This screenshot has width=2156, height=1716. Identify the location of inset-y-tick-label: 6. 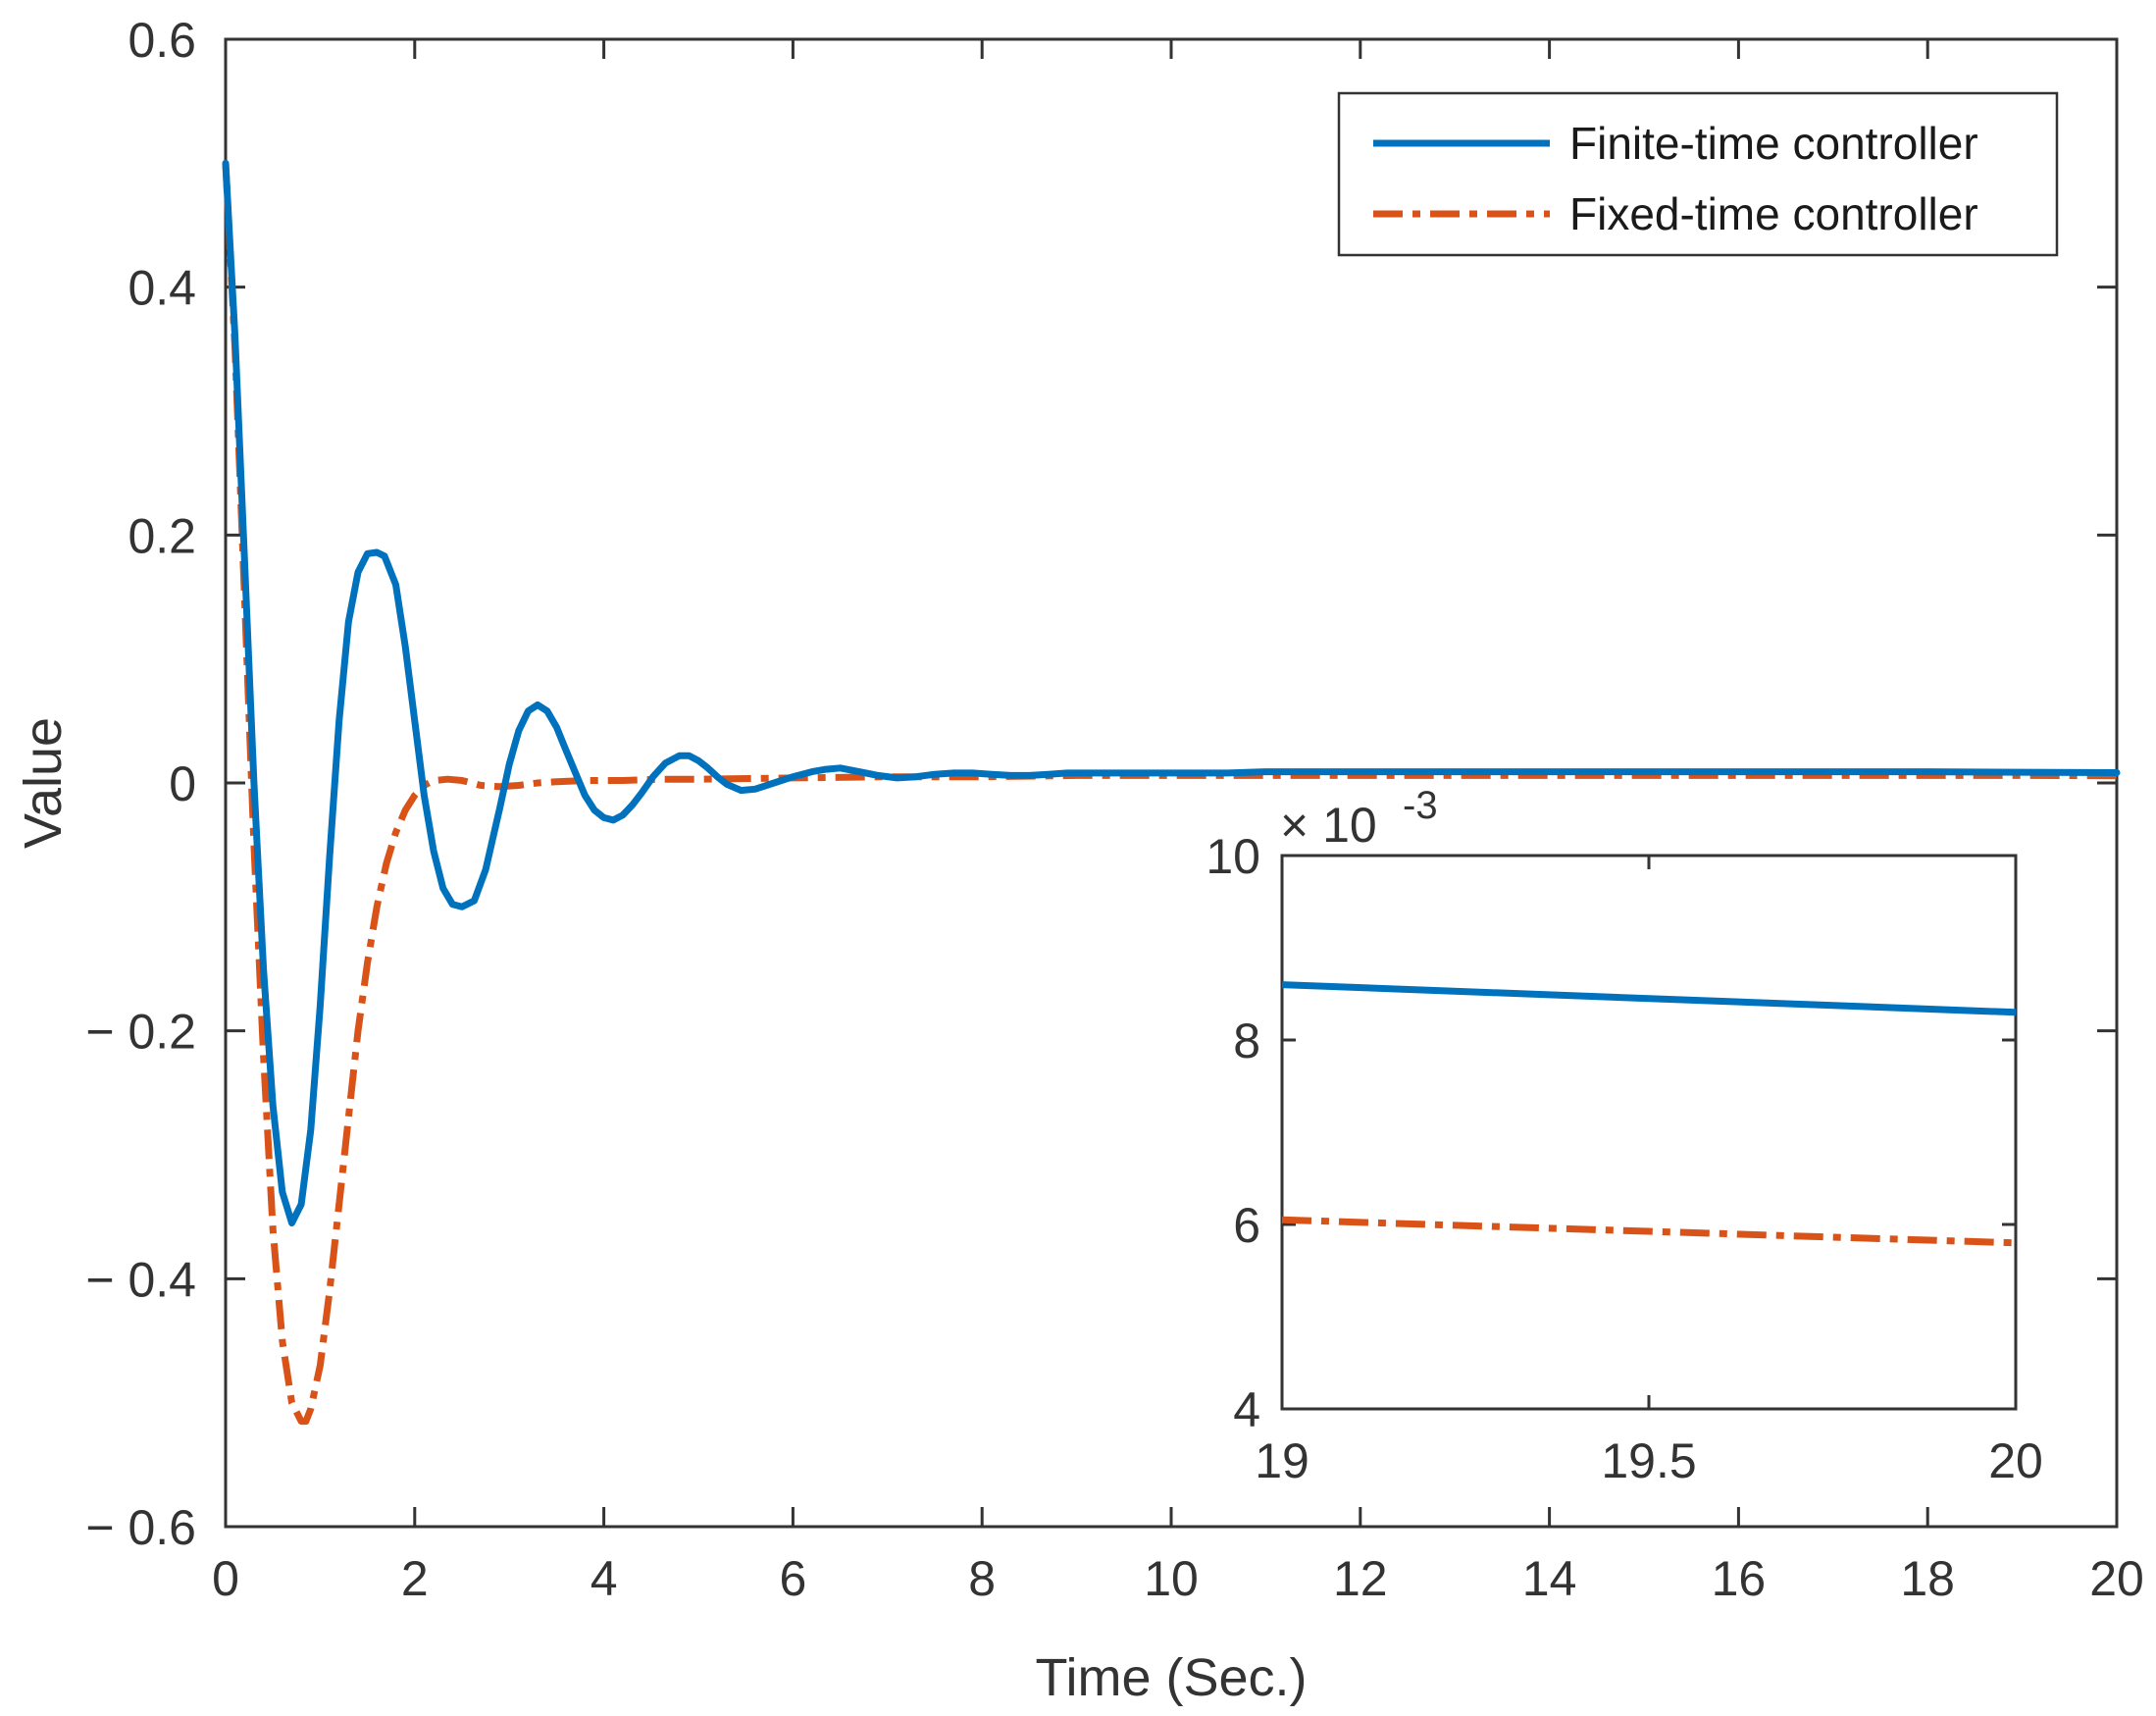
(1246, 1225).